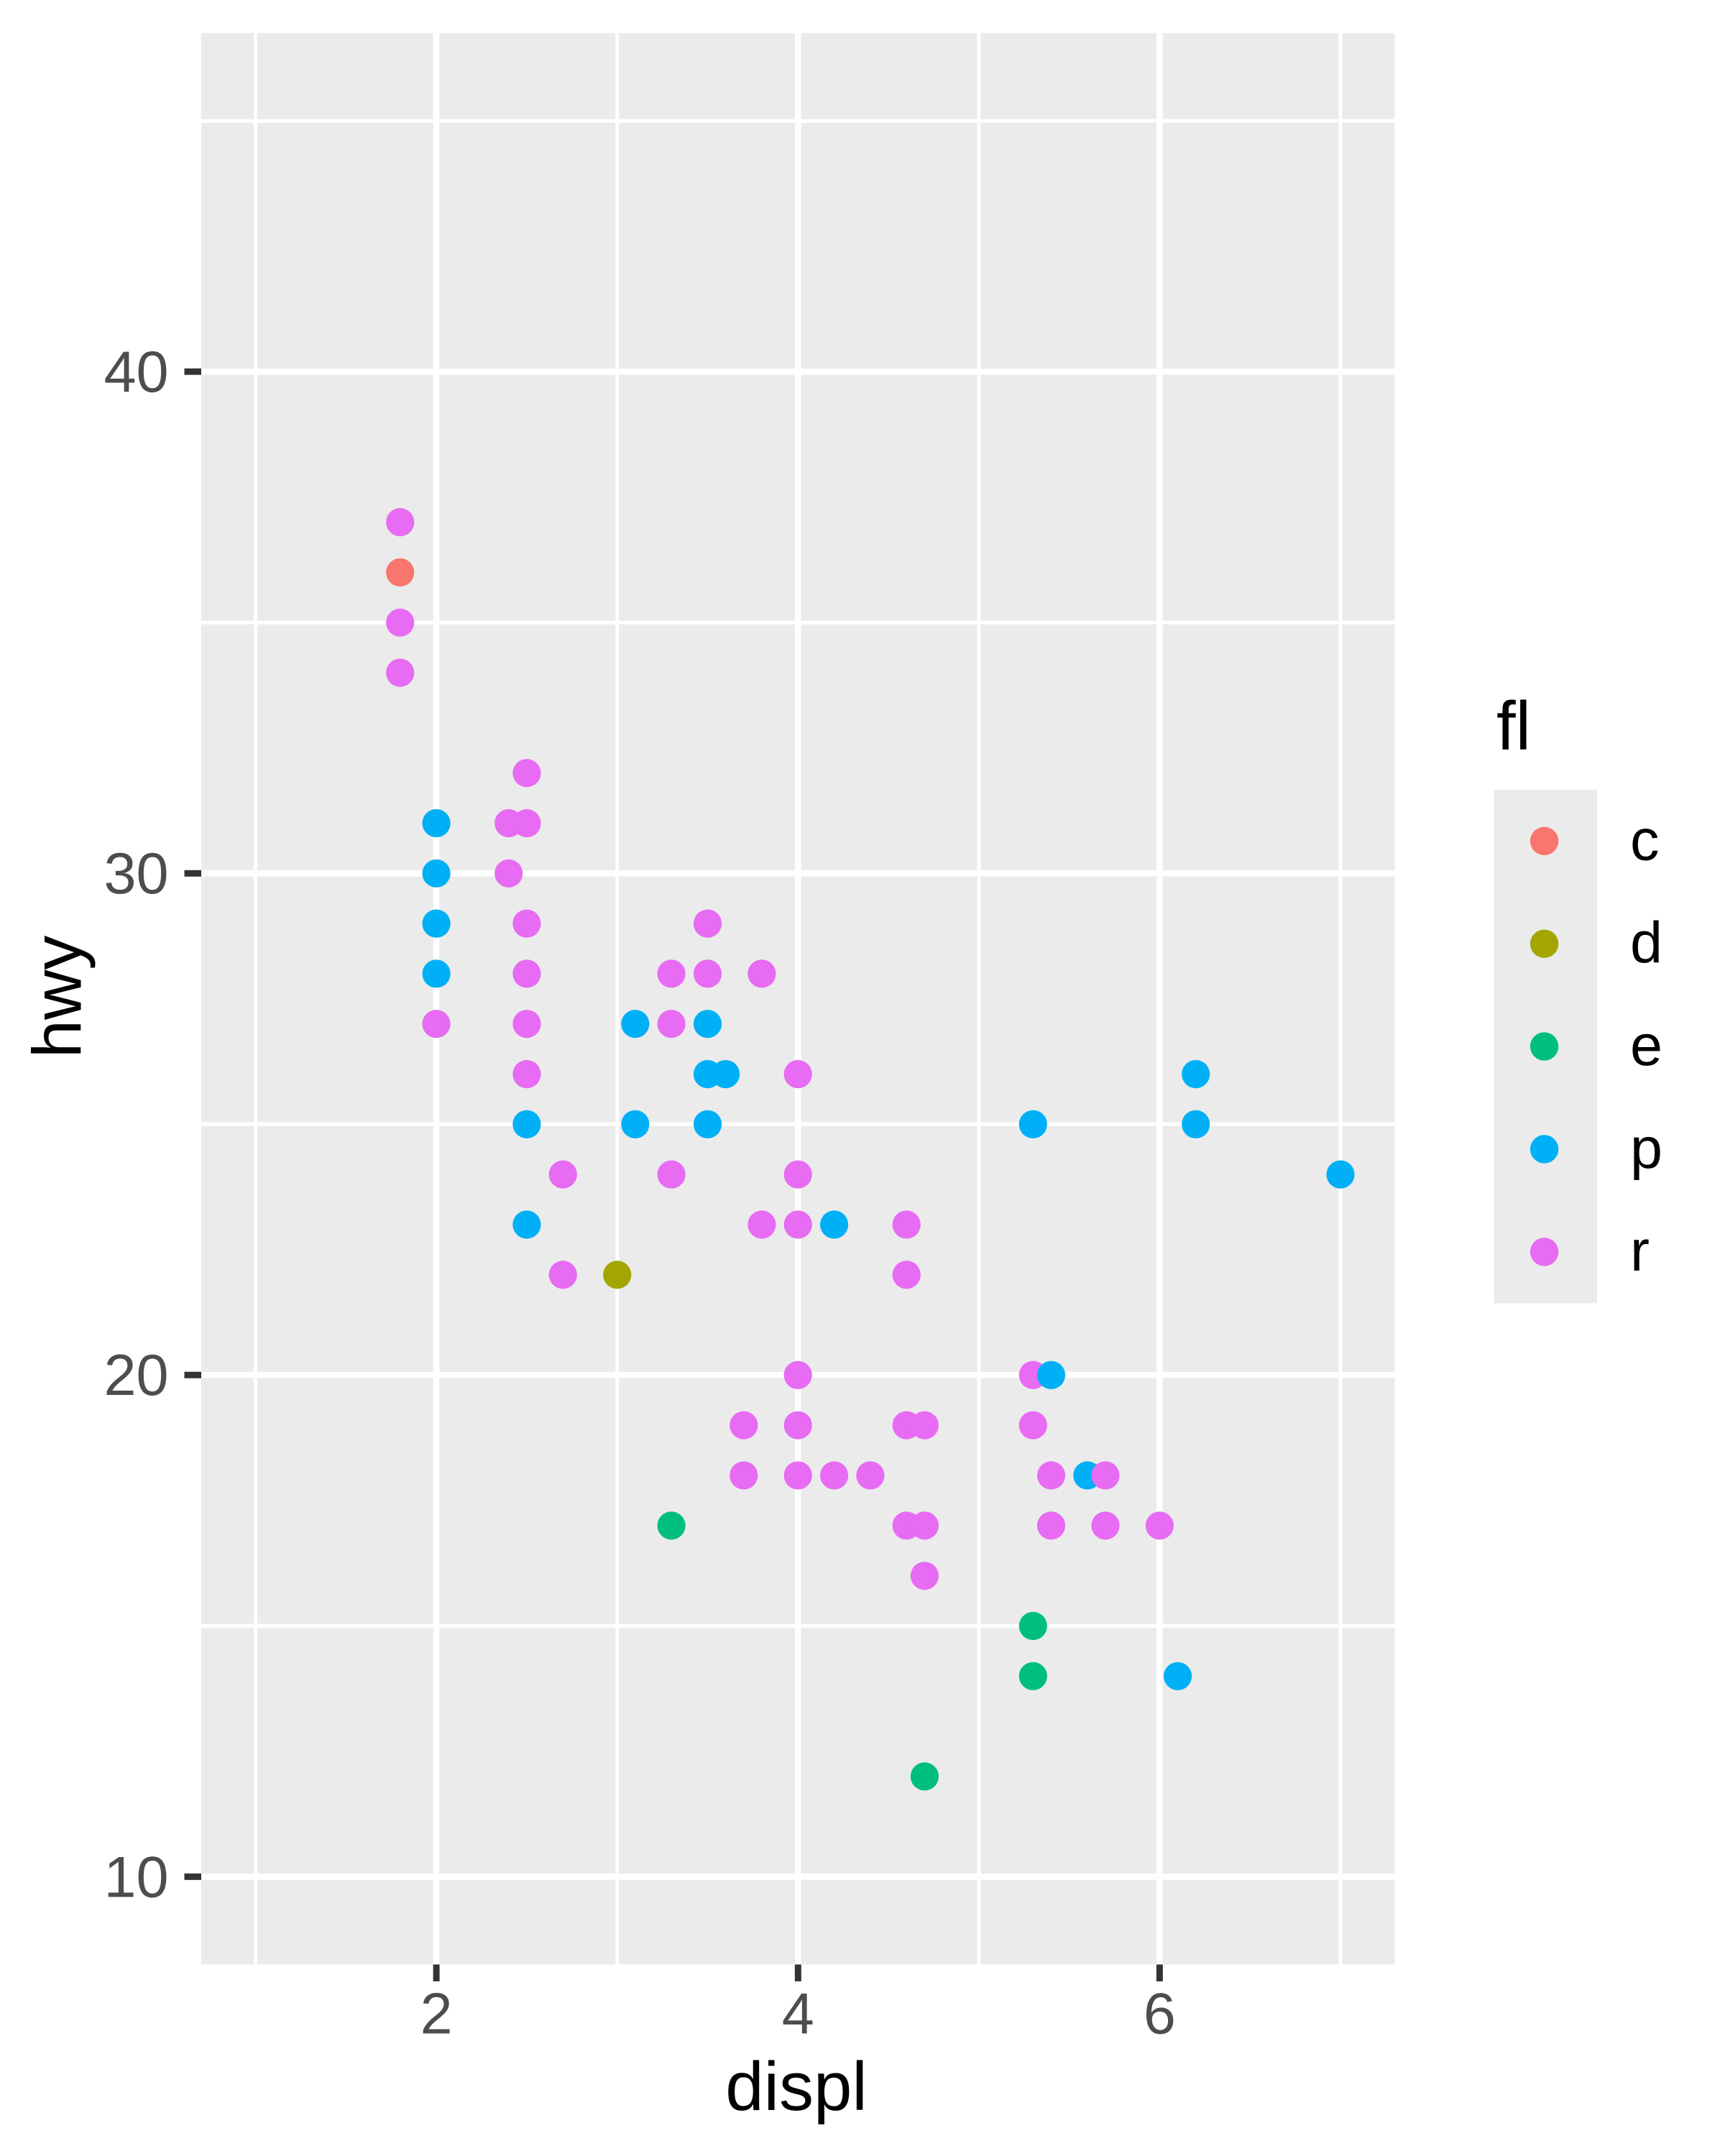  Describe the element at coordinates (796, 2086) in the screenshot. I see `svg-text: displ` at that location.